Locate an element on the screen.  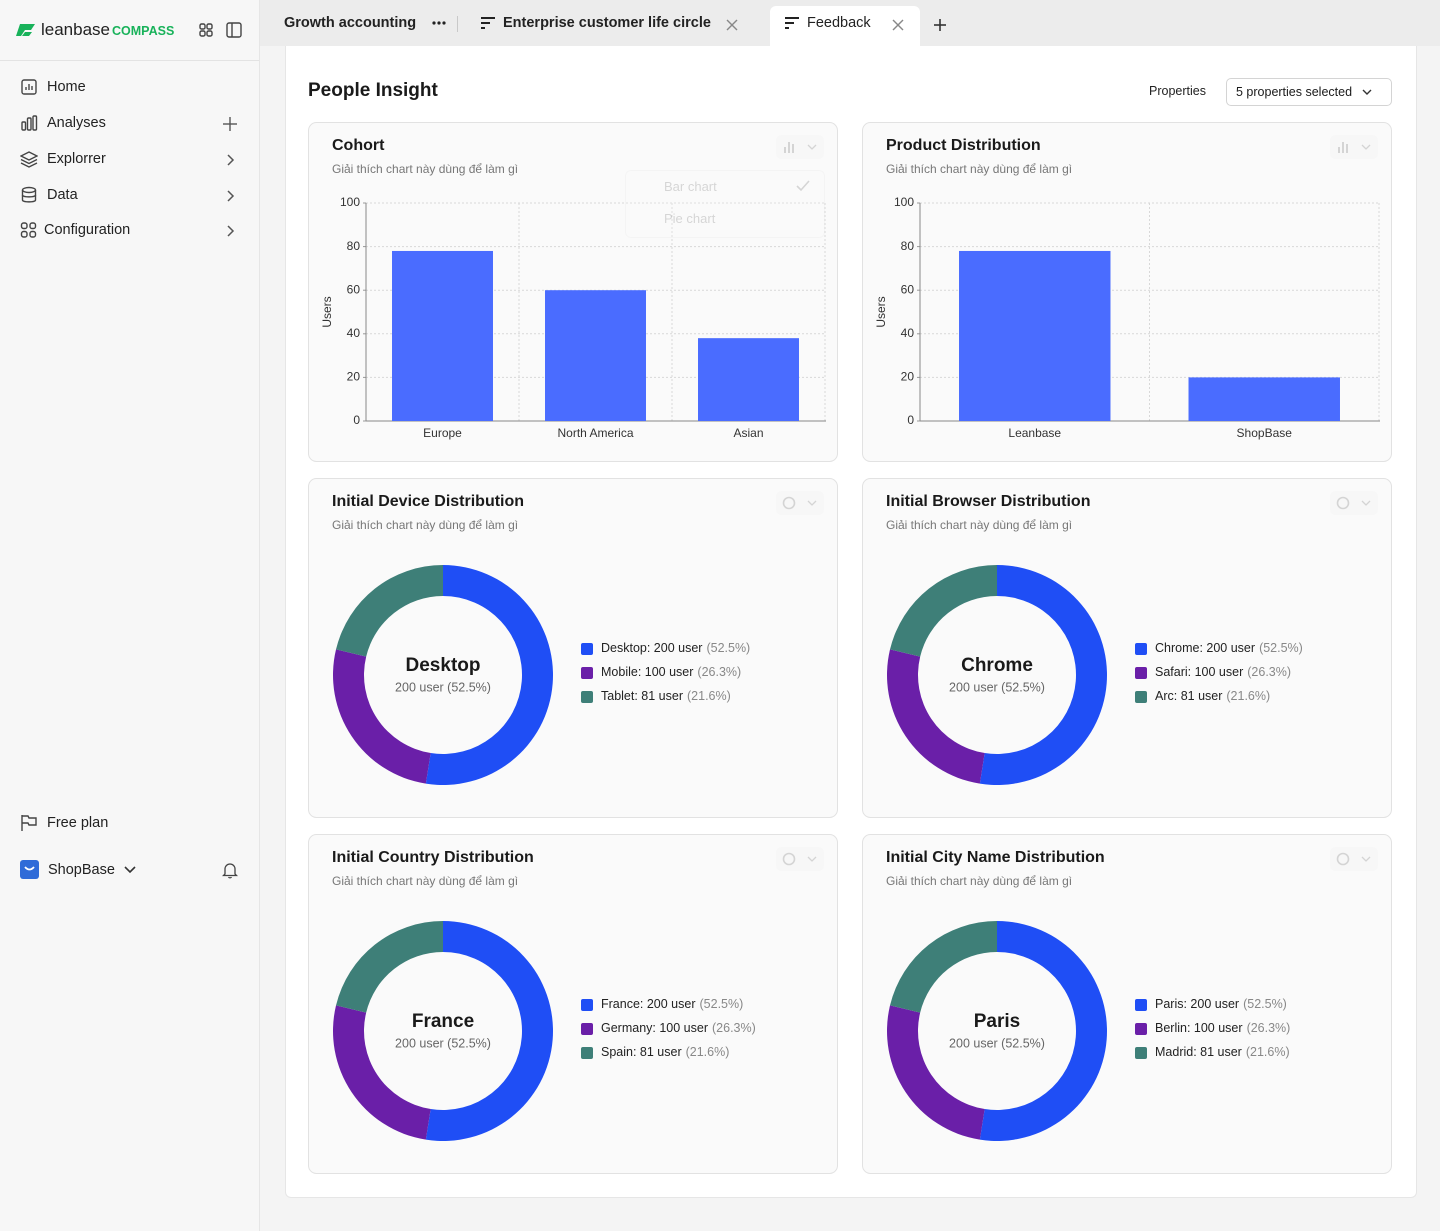
logo: leanbase COMPASS is located at coordinates (95, 30).